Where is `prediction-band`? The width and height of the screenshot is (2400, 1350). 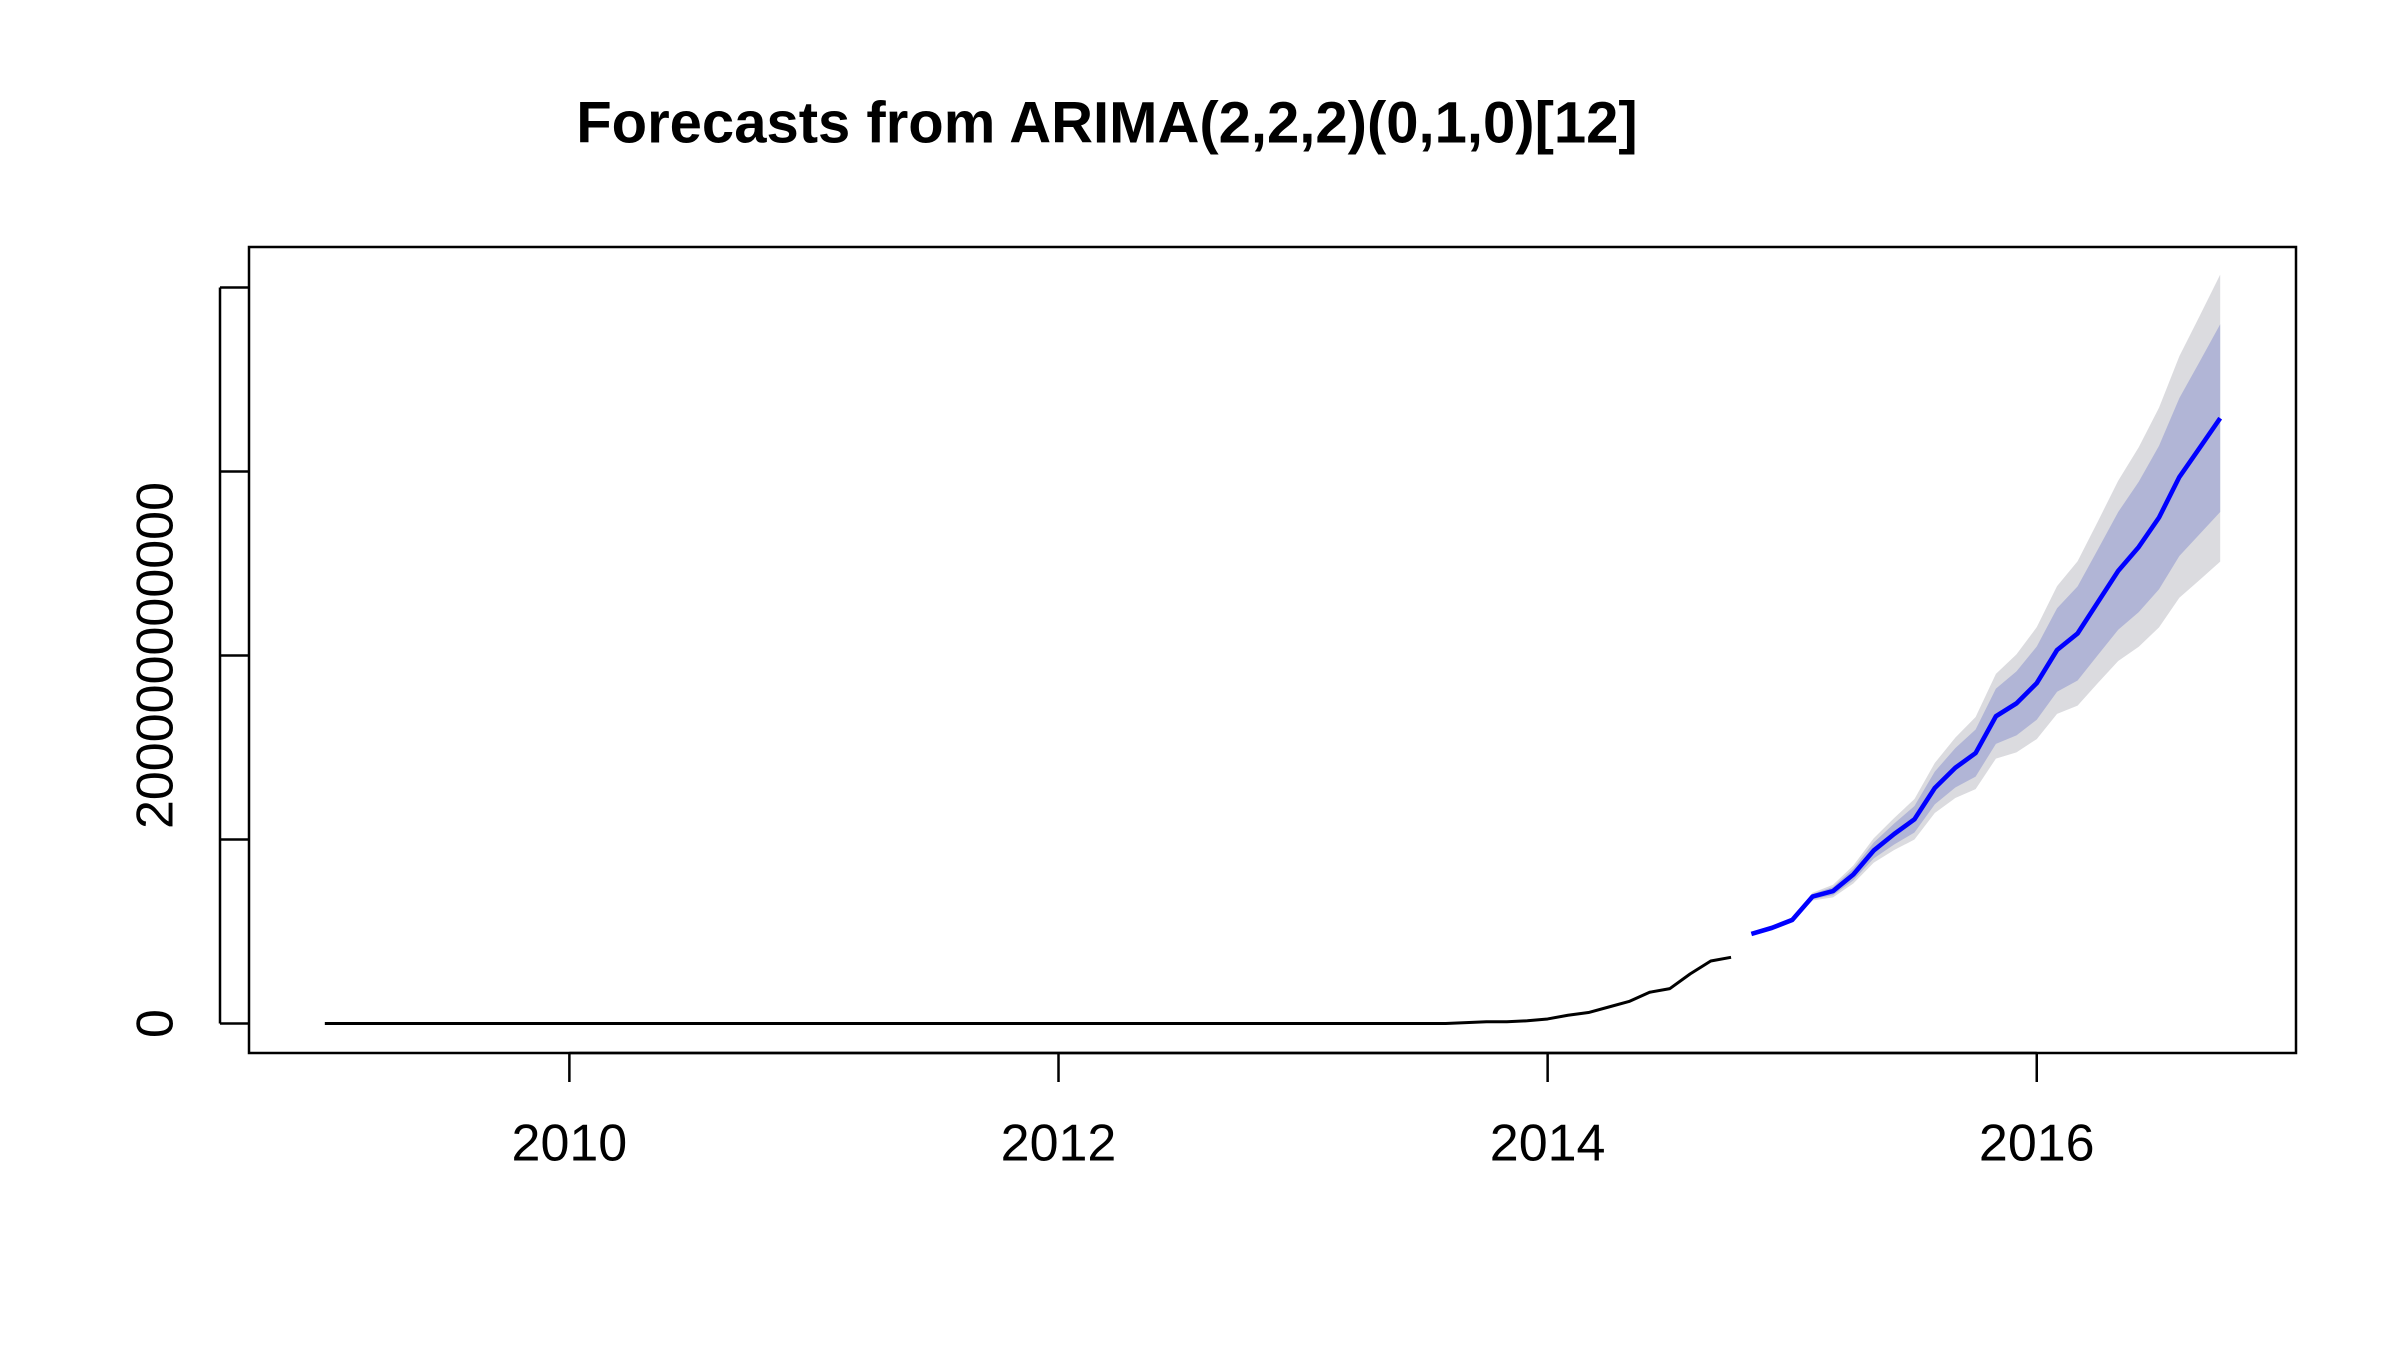
prediction-band is located at coordinates (1986, 604).